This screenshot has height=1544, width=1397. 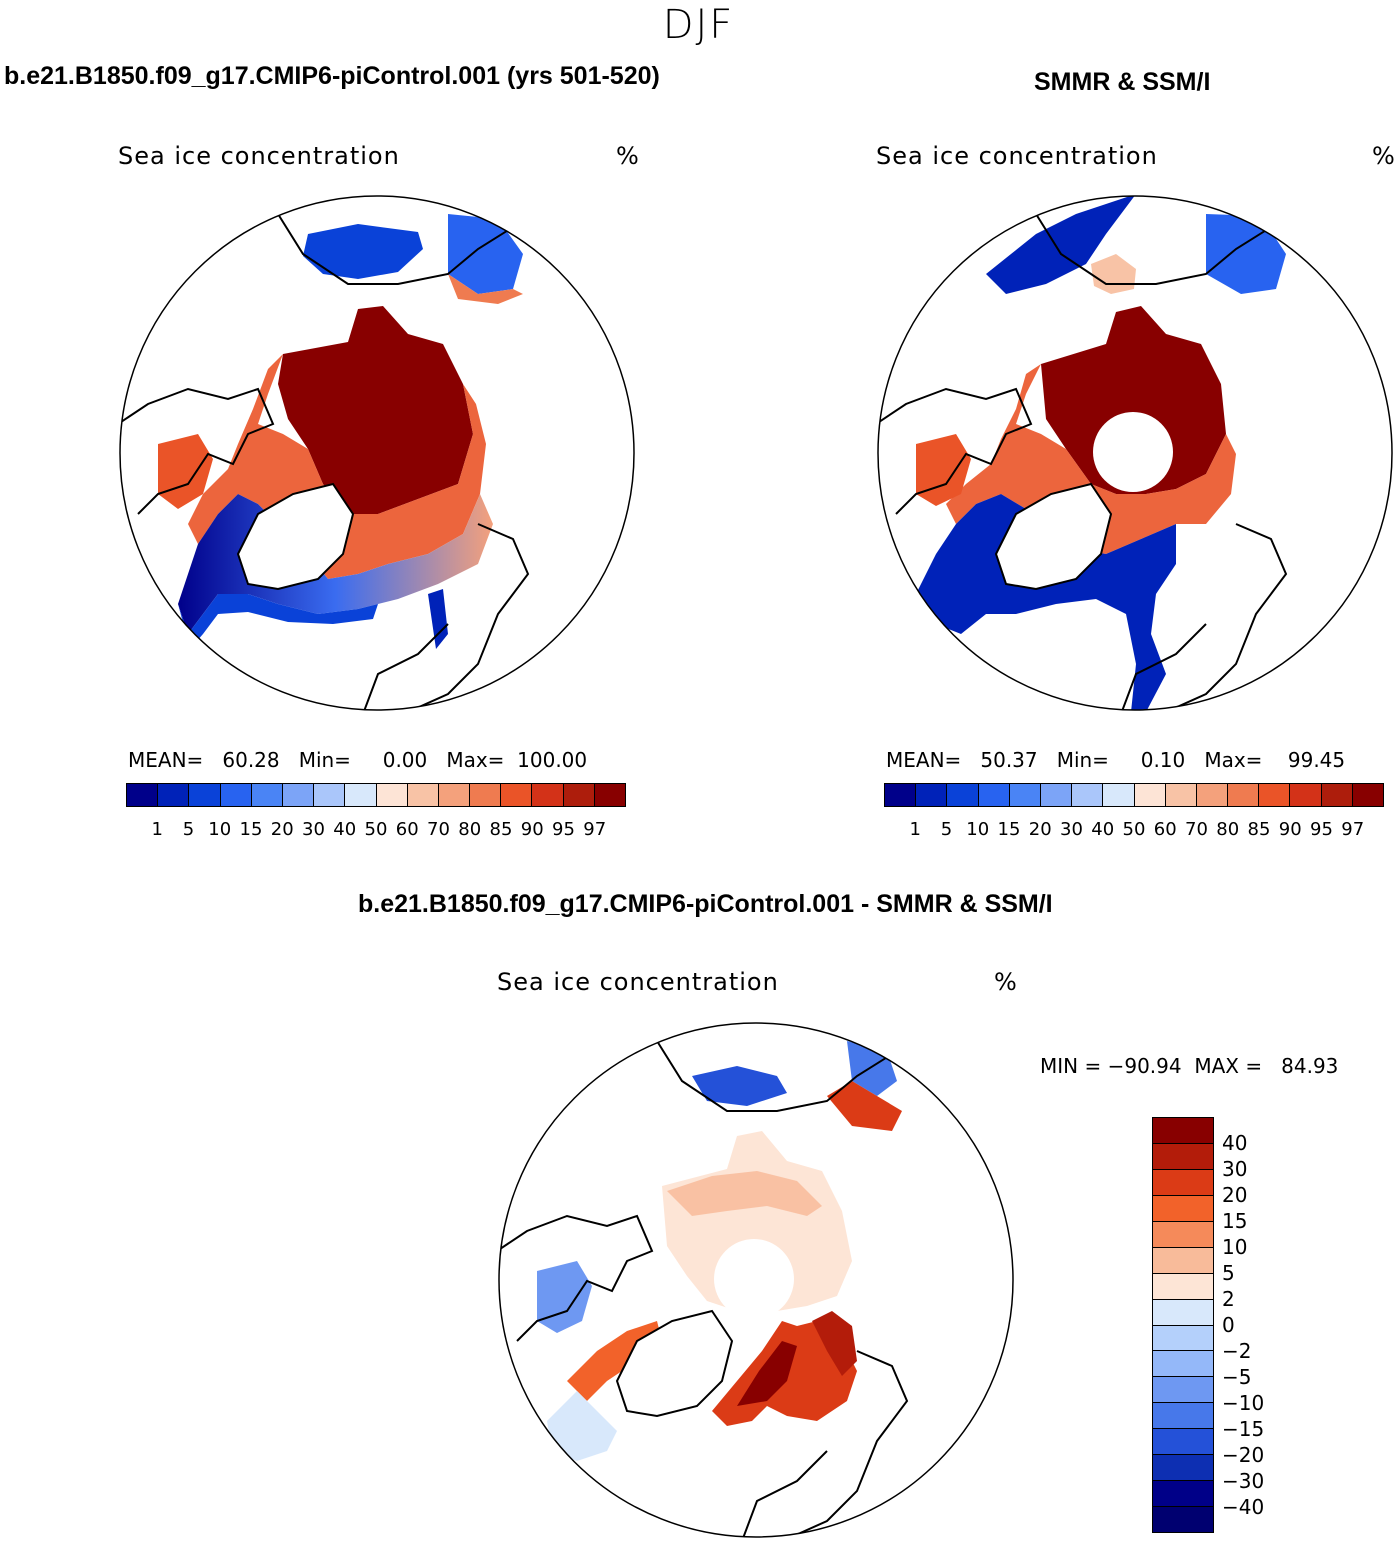 What do you see at coordinates (1246, 254) in the screenshot?
I see `obs-ice-okhotsk` at bounding box center [1246, 254].